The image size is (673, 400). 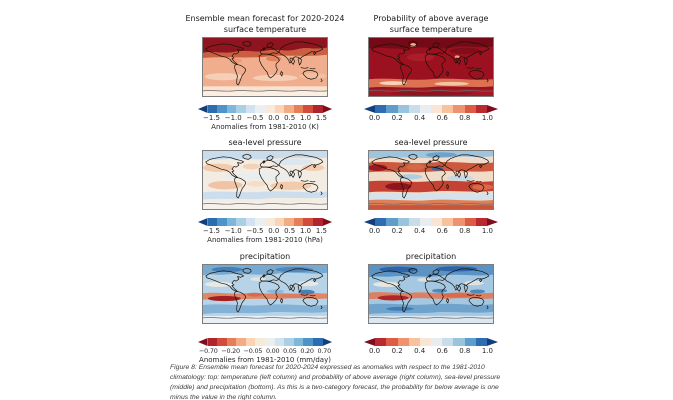 What do you see at coordinates (265, 127) in the screenshot?
I see `colorbar-label: Anomalies from 1981-2010 (K)` at bounding box center [265, 127].